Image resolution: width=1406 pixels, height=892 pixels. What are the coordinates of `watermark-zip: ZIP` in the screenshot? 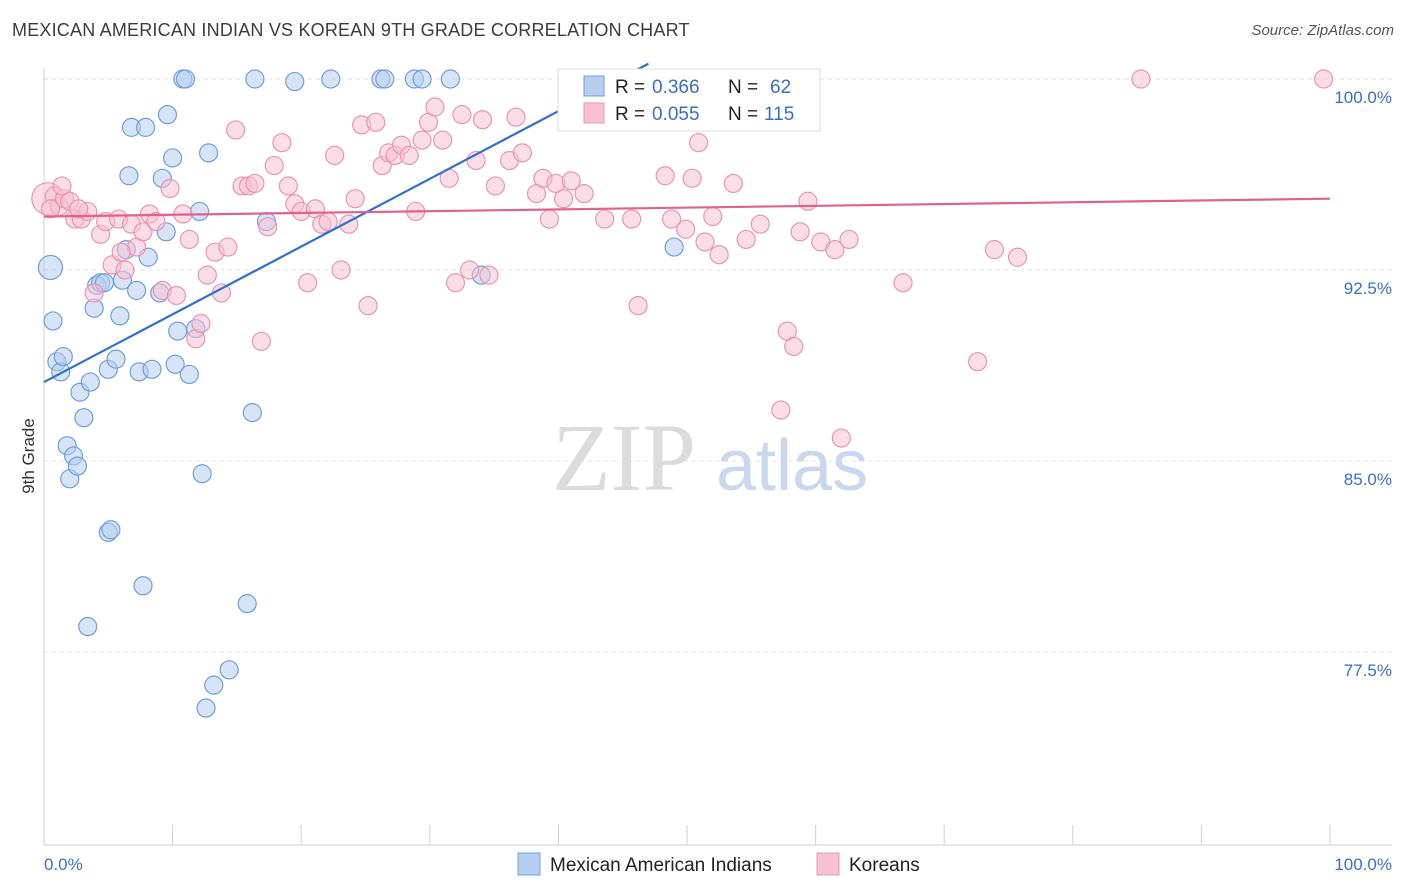 It's located at (624, 457).